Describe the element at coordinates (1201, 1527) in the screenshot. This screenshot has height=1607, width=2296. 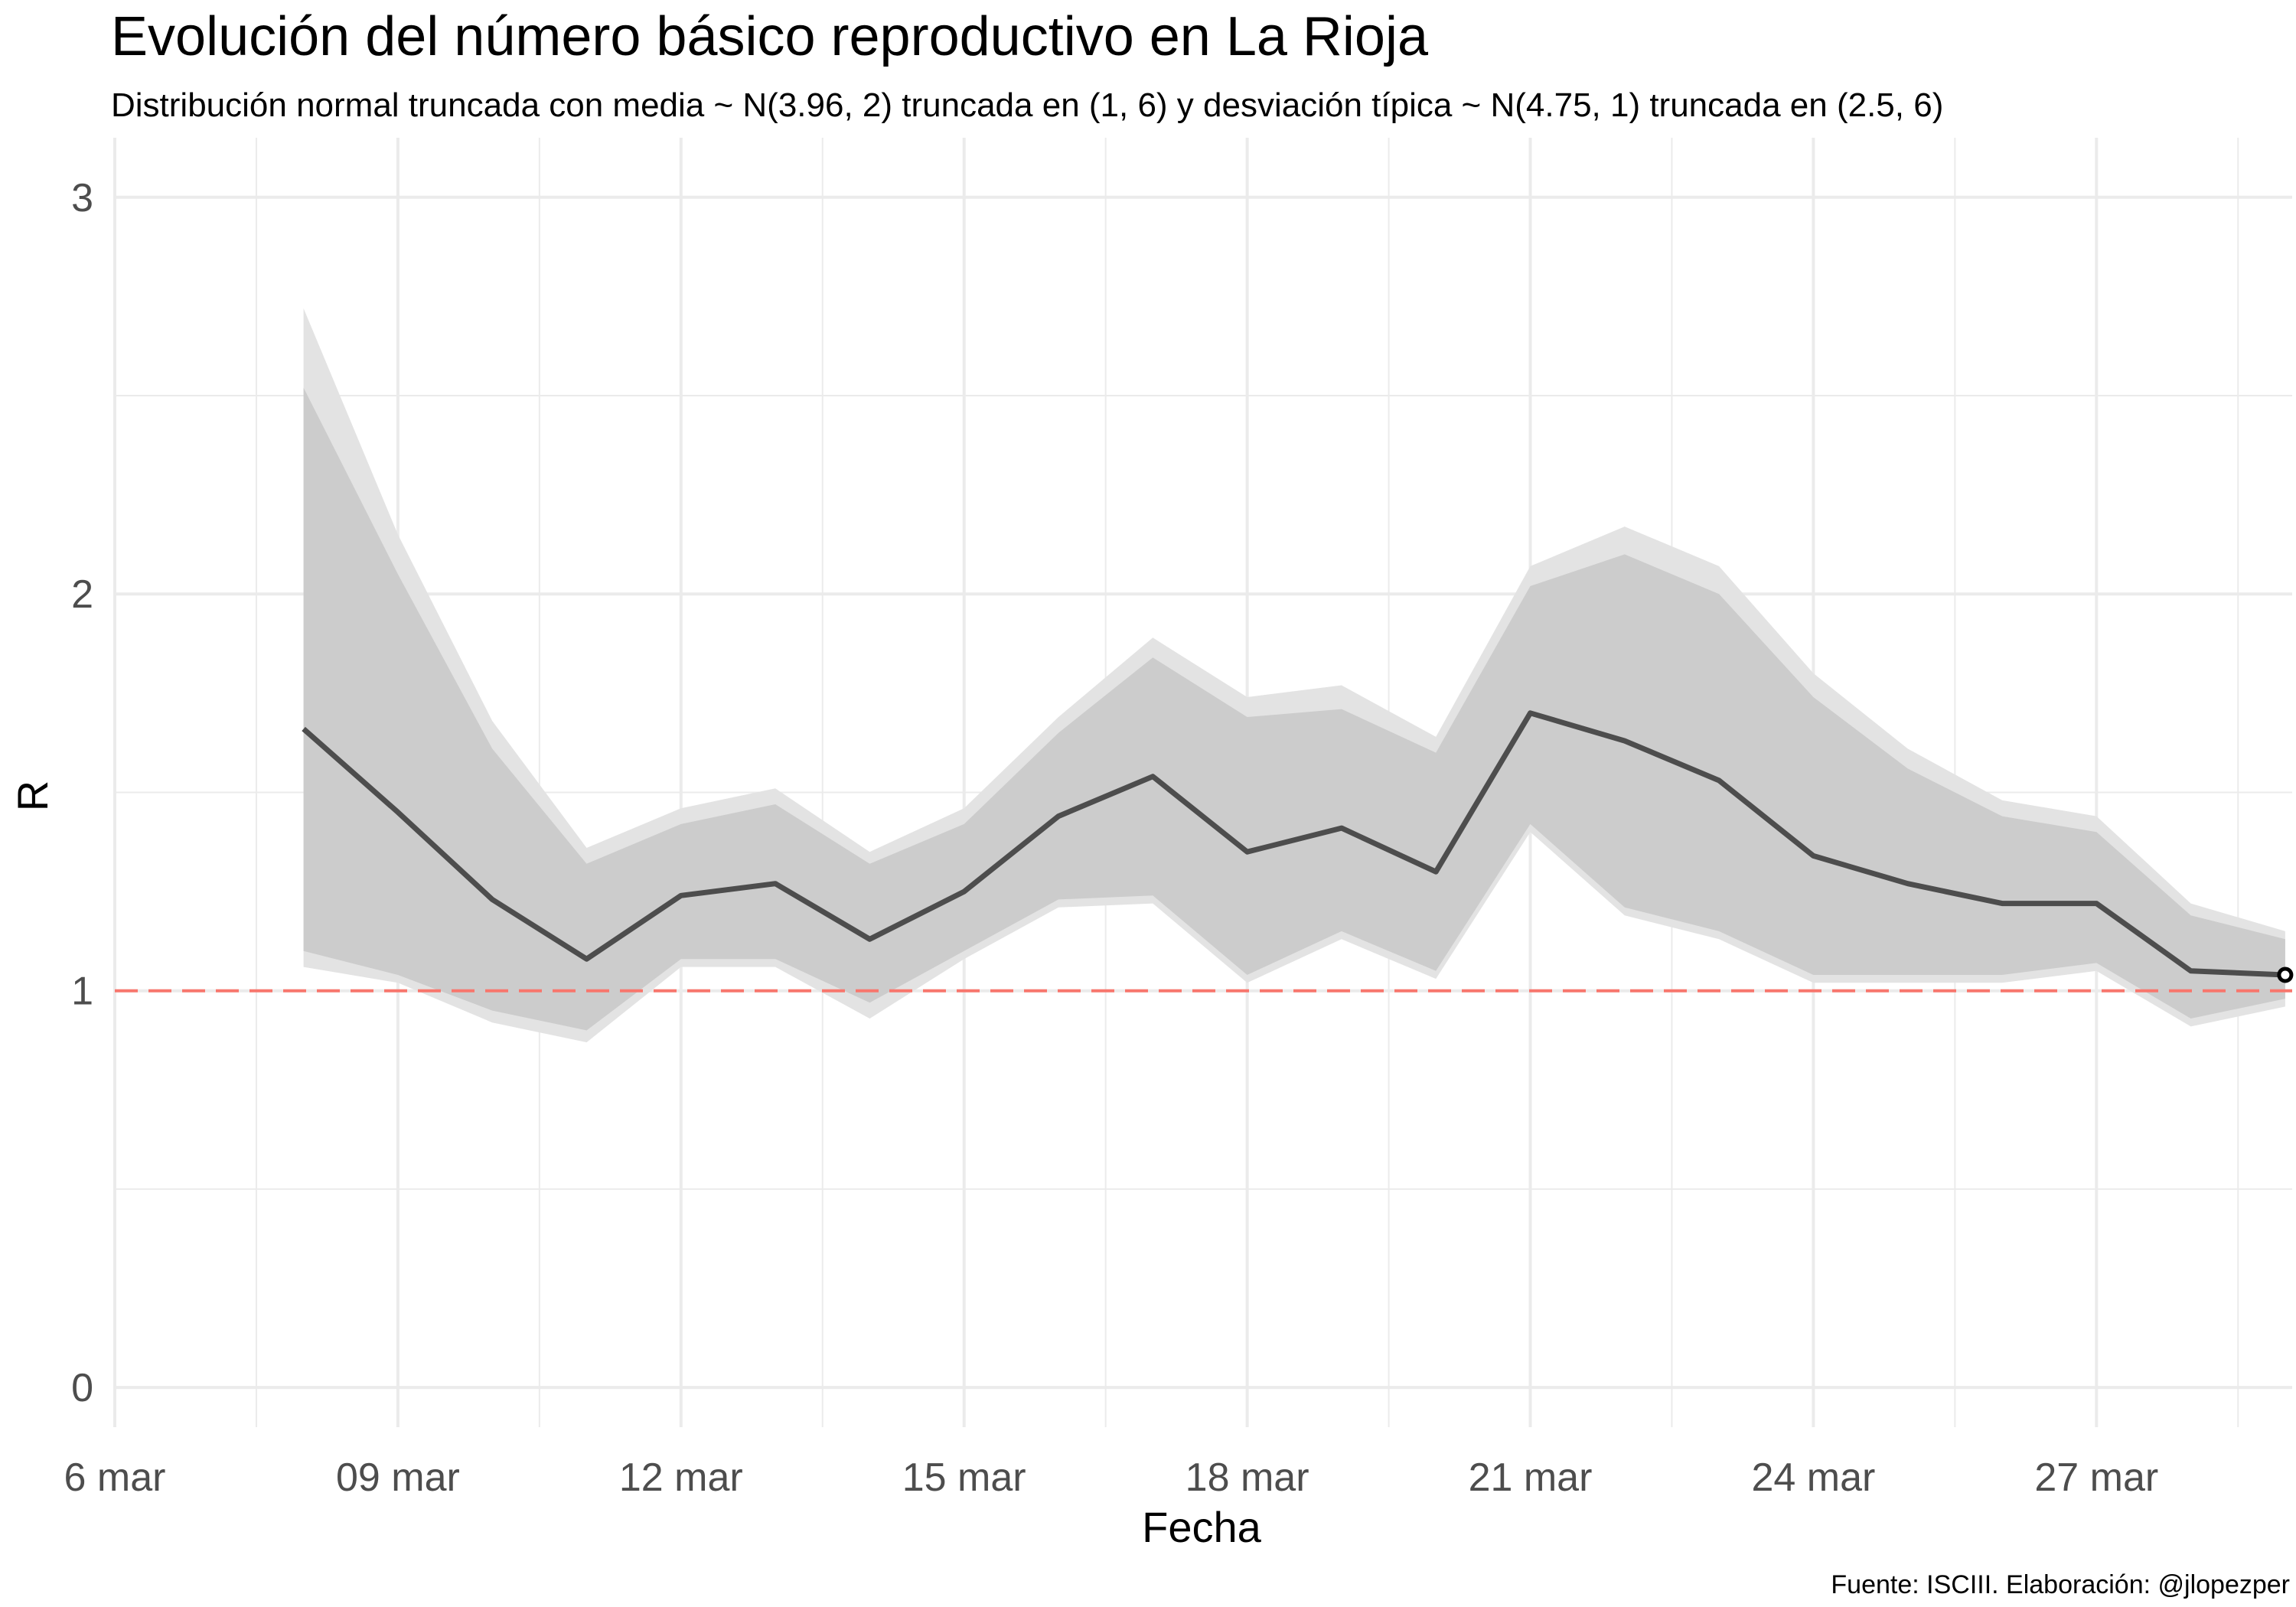
I see `x-axis-title: Fecha` at that location.